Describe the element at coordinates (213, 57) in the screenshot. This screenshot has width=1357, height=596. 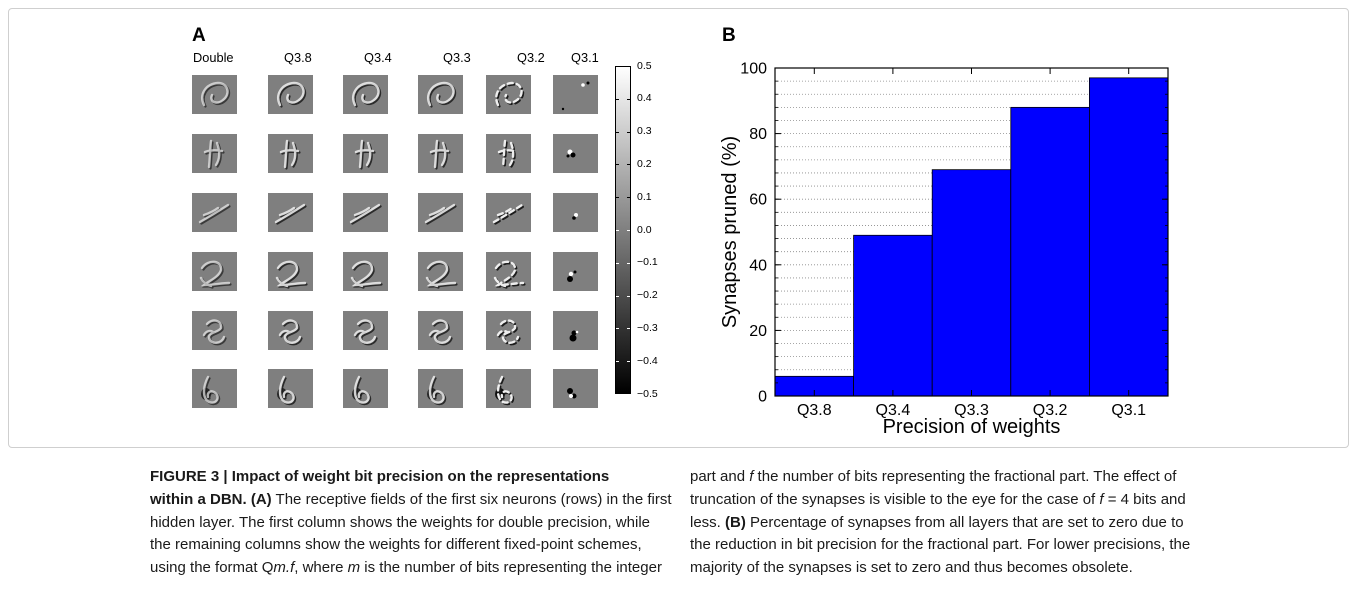
I see `column-header: Double` at that location.